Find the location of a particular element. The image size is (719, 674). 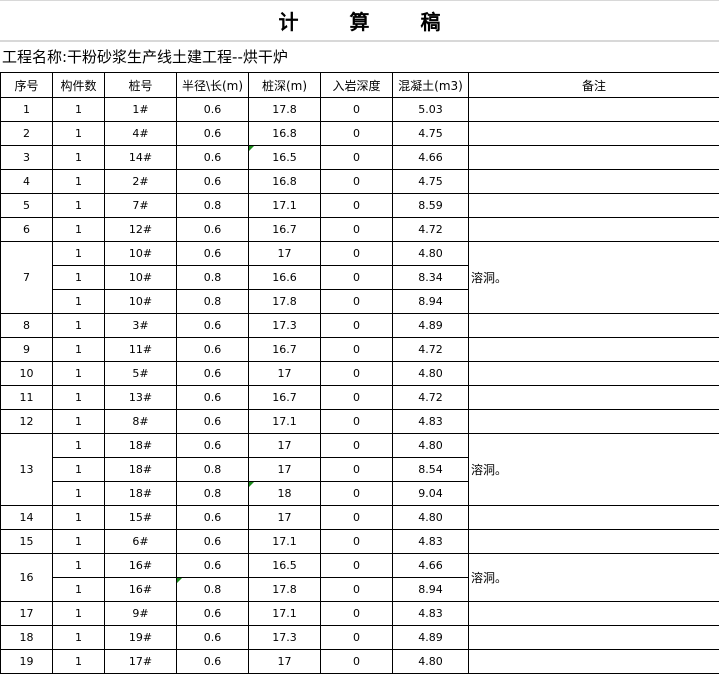

cell-no: 10 is located at coordinates (27, 374).